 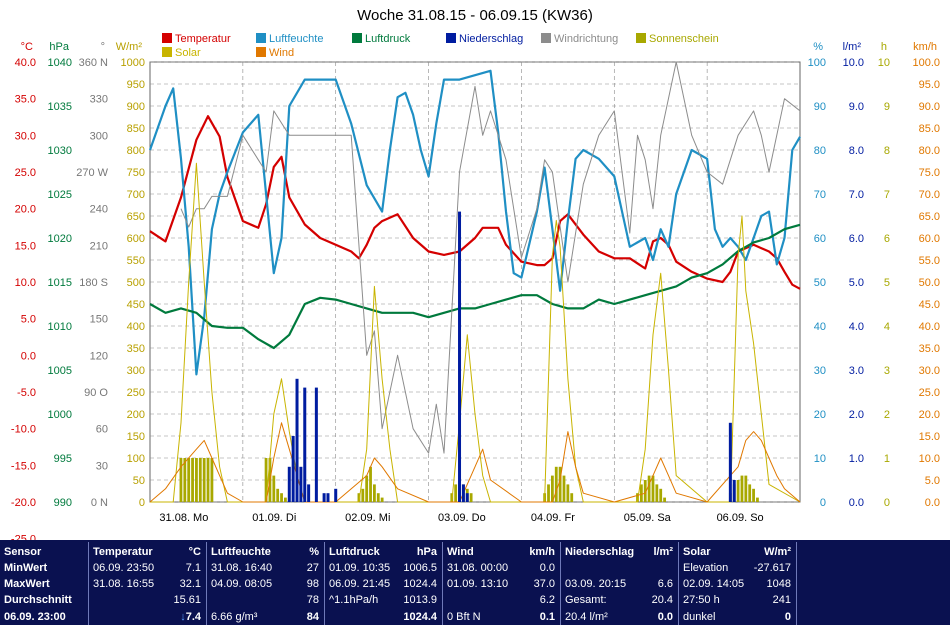 I want to click on press-axis-tick: 995, so click(x=63, y=459).